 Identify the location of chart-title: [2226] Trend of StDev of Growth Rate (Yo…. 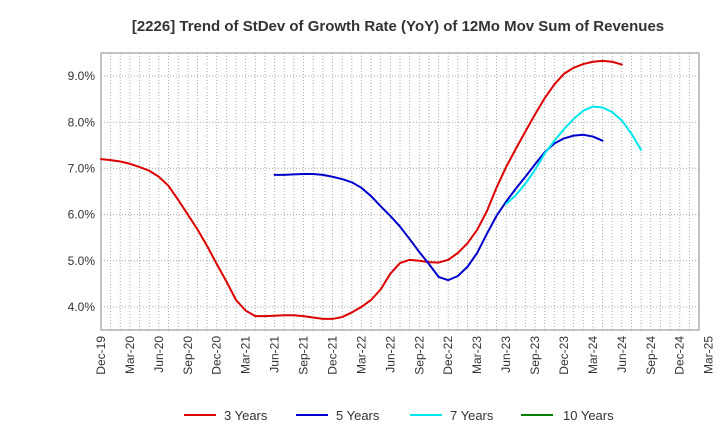
(398, 26).